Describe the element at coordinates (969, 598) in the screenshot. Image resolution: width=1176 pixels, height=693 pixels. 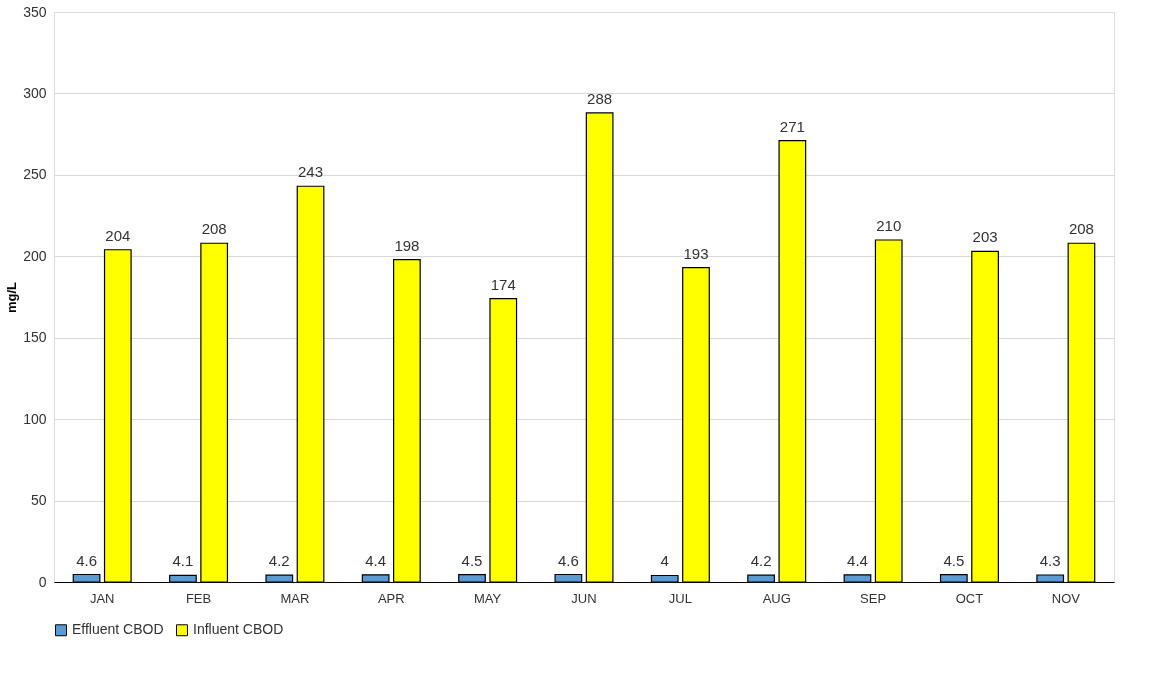
I see `x-tick-label: OCT` at that location.